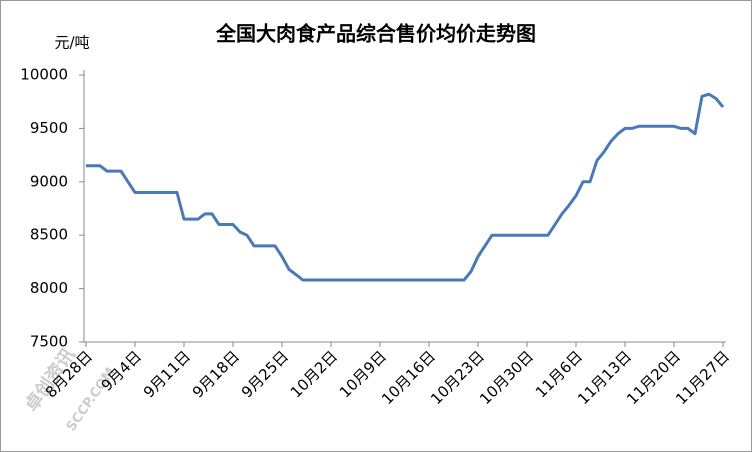 Image resolution: width=752 pixels, height=452 pixels. Describe the element at coordinates (49, 235) in the screenshot. I see `y-tick-label: 8500` at that location.